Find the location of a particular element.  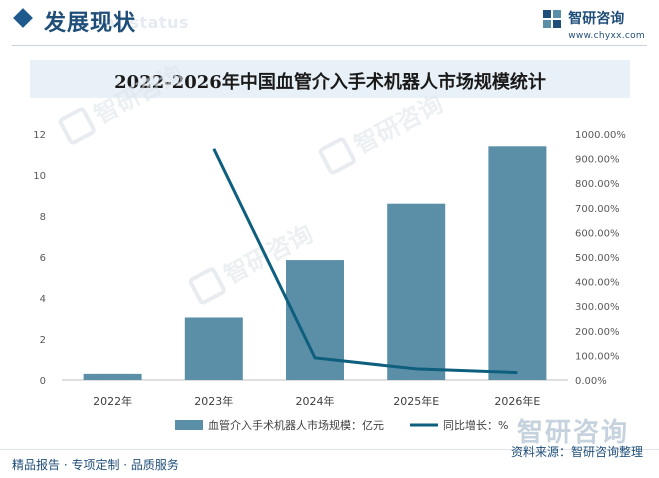

legend-bar-swatch is located at coordinates (189, 425).